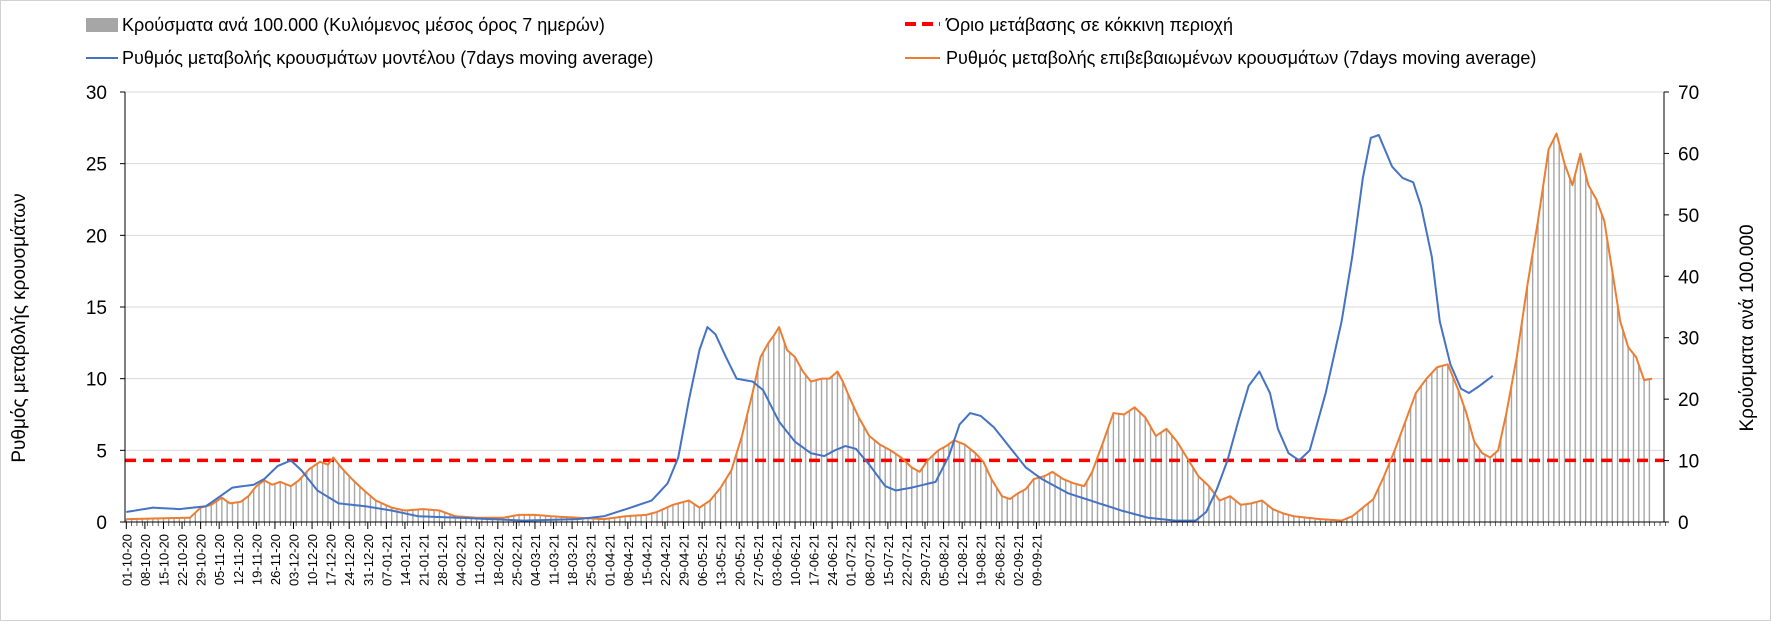  What do you see at coordinates (126, 560) in the screenshot?
I see `x-tick-label: 01-10-20` at bounding box center [126, 560].